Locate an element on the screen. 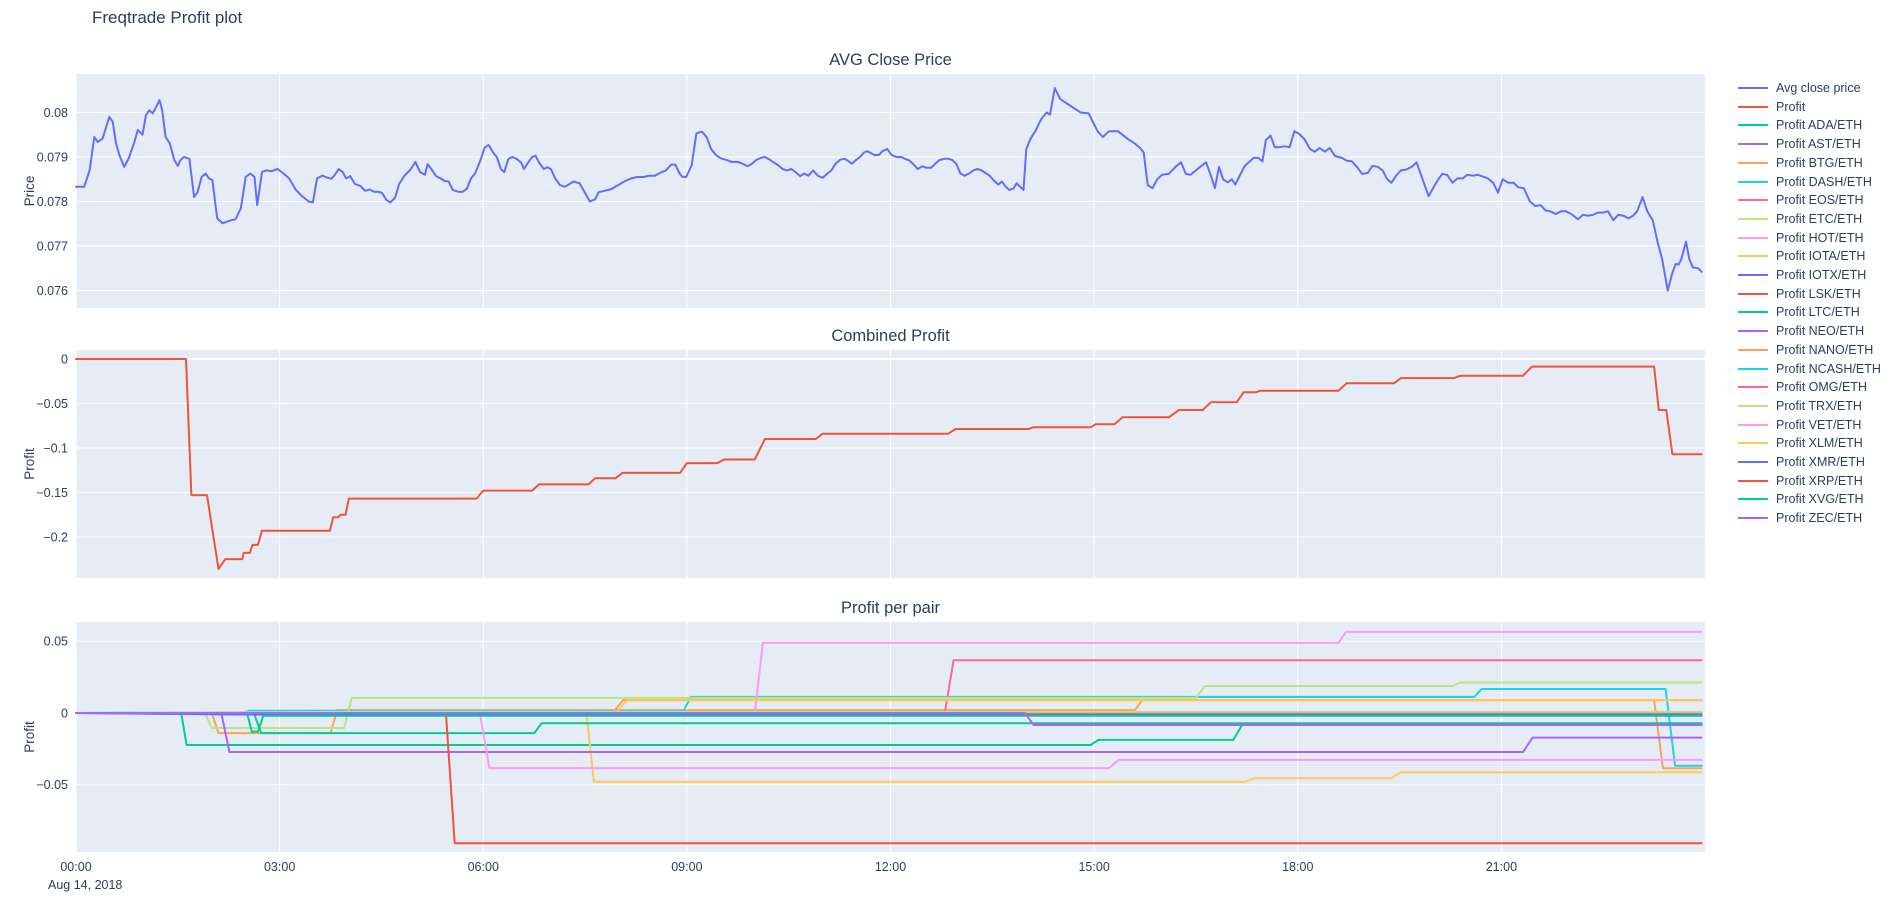 This screenshot has width=1896, height=913. legend-item-label: Profit OMG/ETH is located at coordinates (1821, 387).